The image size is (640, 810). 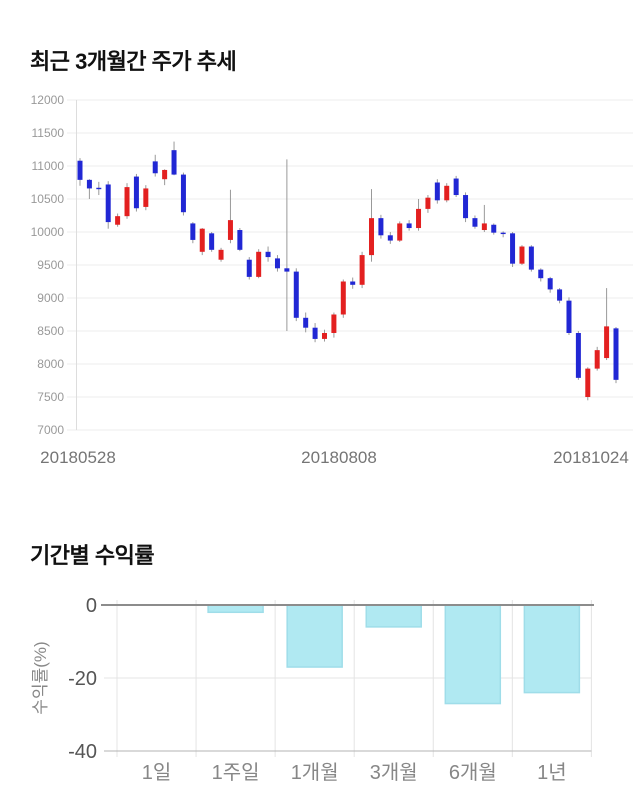 What do you see at coordinates (50, 265) in the screenshot?
I see `y-axis-tick-label: 9500` at bounding box center [50, 265].